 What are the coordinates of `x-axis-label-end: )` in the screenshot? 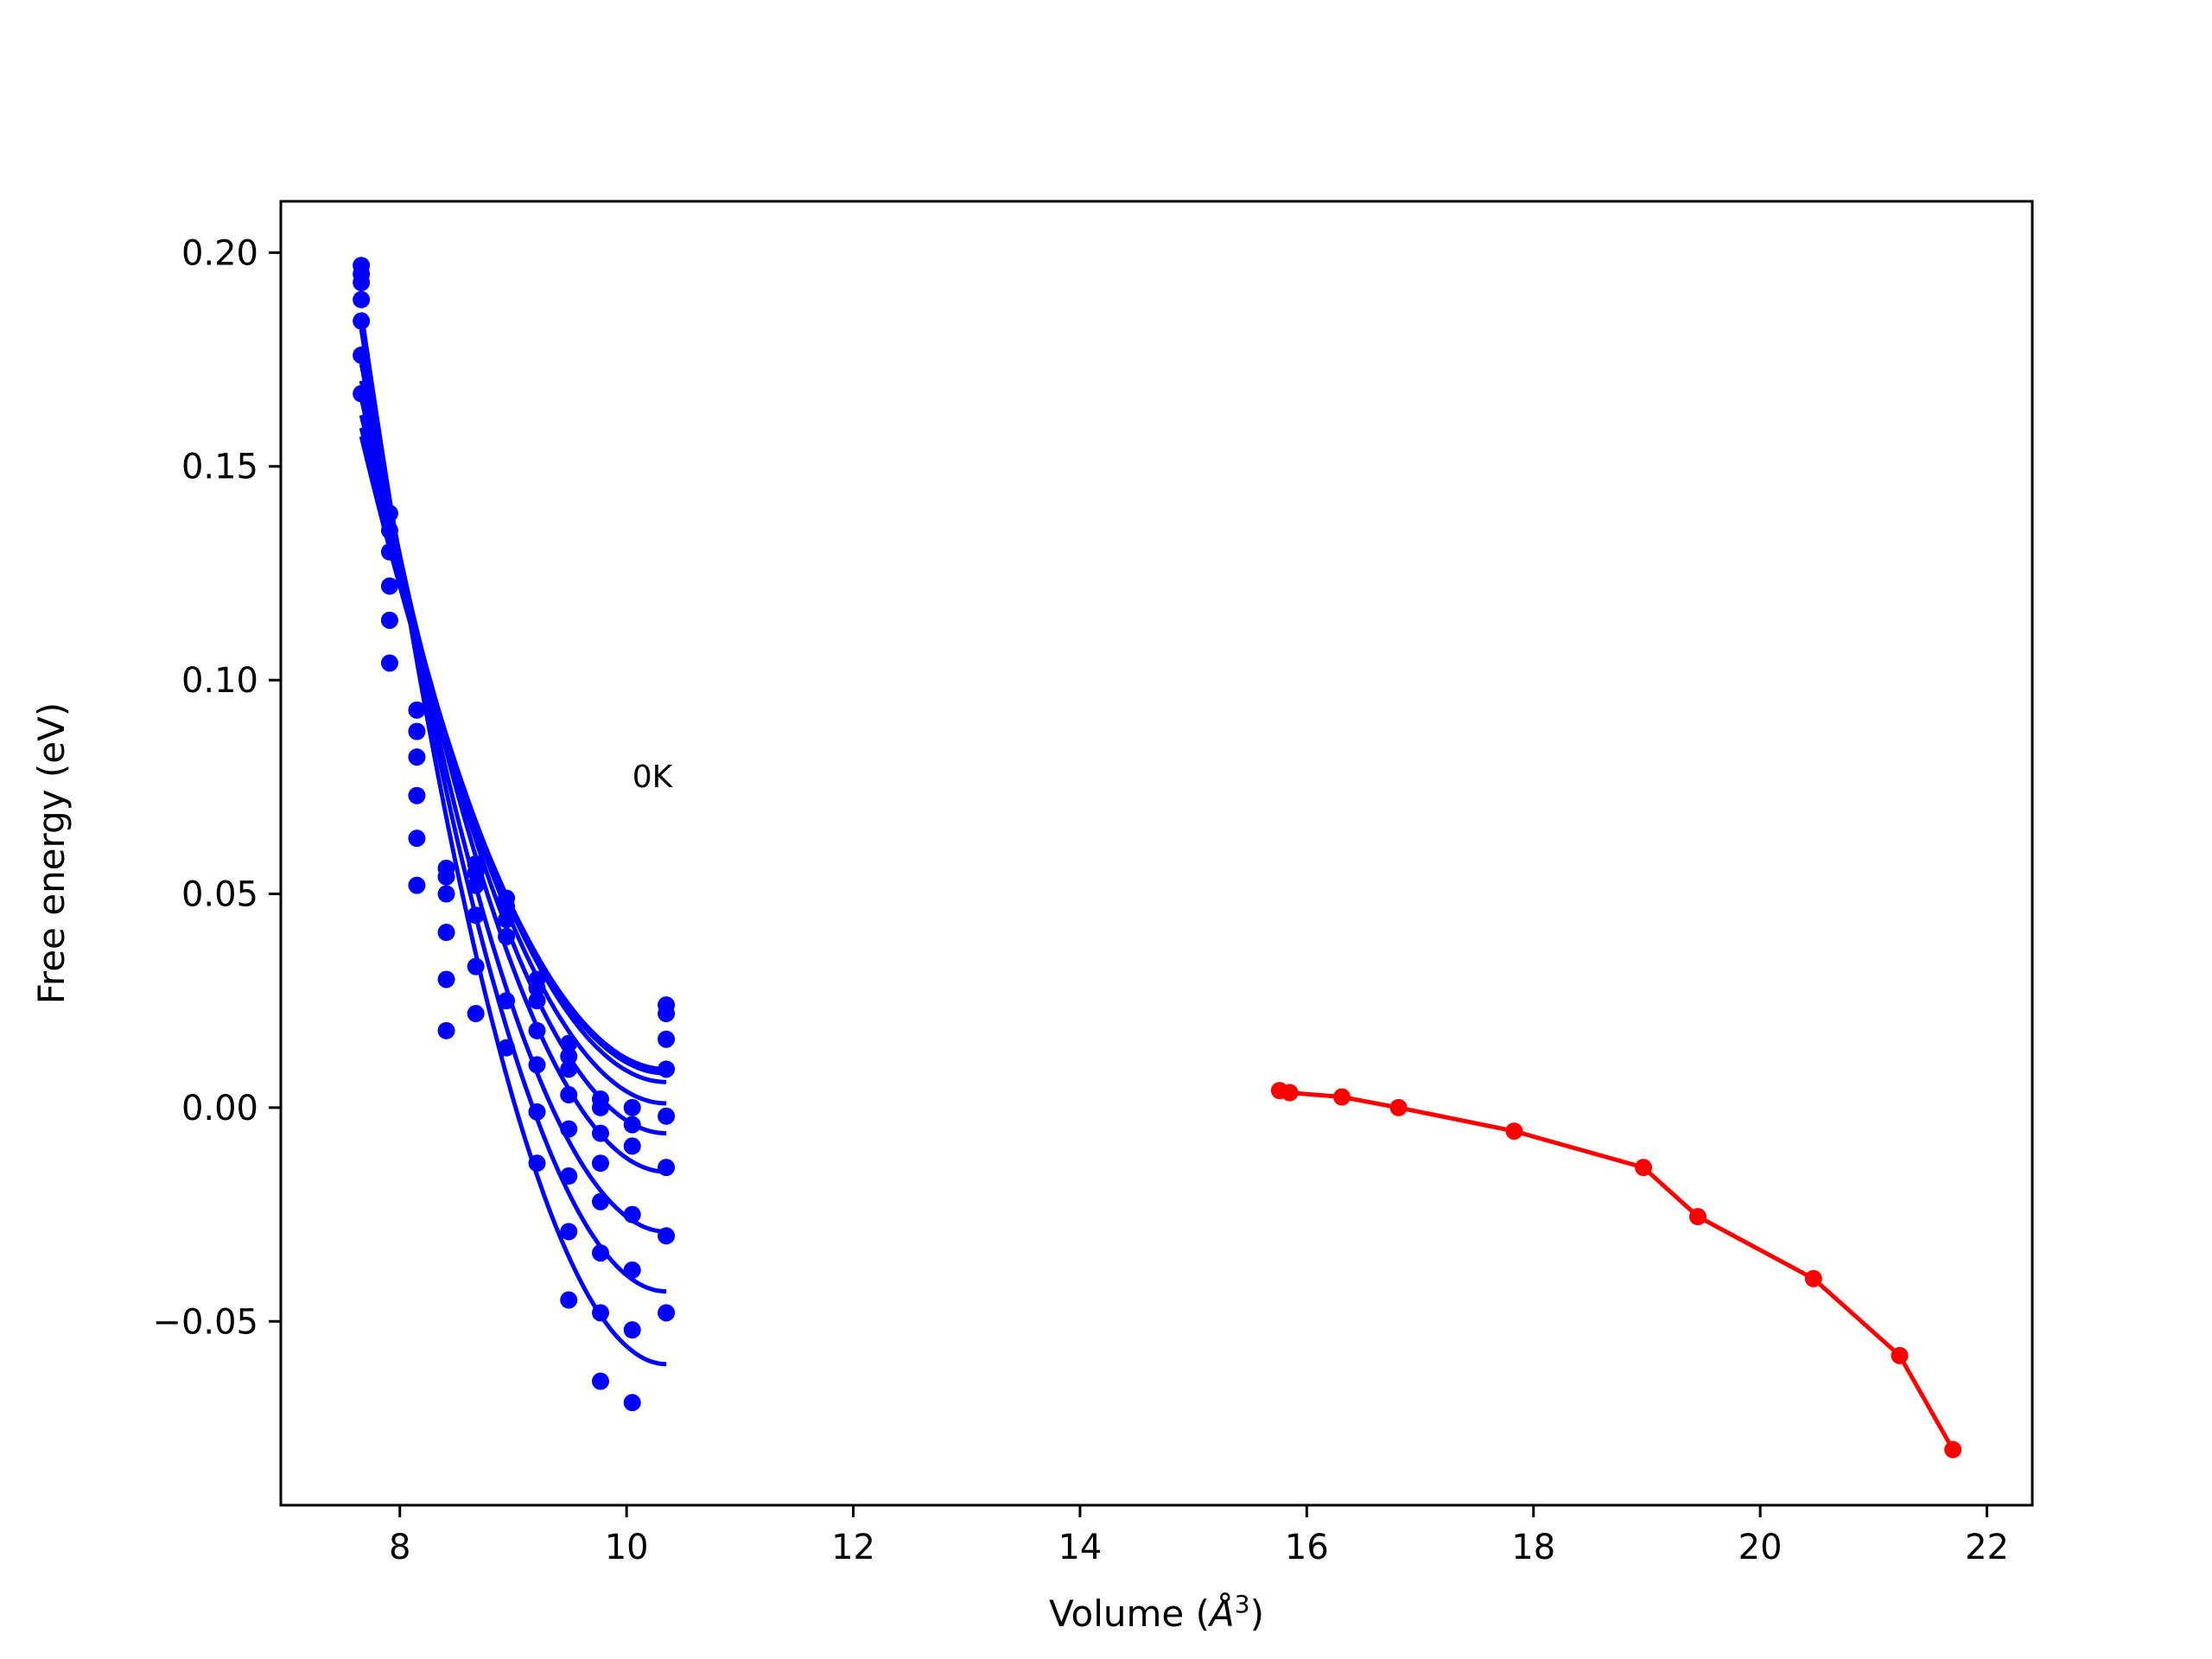 It's located at (1257, 1613).